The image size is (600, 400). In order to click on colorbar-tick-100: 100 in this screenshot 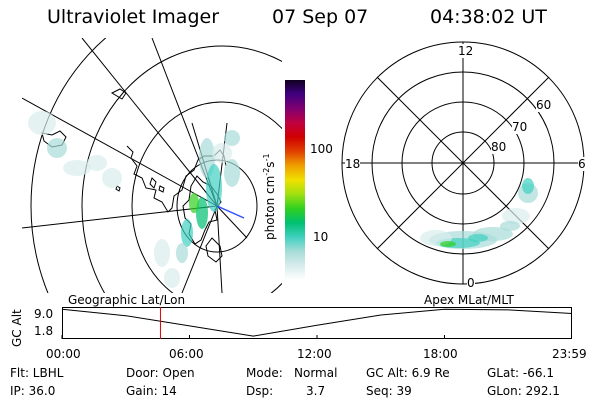, I will do `click(321, 149)`.